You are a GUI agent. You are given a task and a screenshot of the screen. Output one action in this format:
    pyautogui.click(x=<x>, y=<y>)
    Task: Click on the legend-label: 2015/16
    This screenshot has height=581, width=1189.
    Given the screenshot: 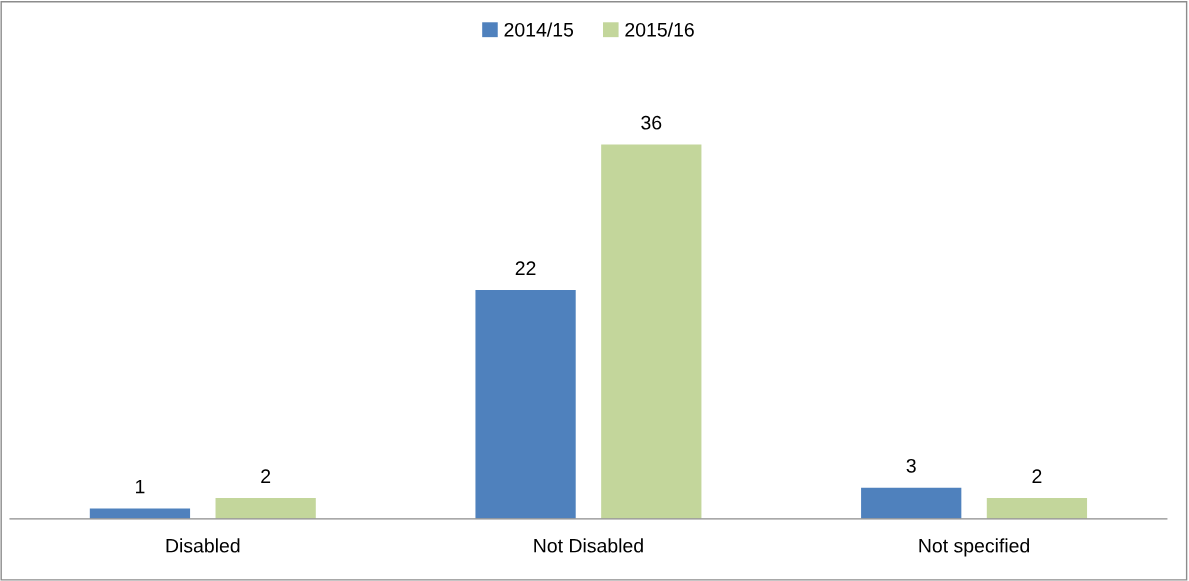 What is the action you would take?
    pyautogui.click(x=659, y=29)
    